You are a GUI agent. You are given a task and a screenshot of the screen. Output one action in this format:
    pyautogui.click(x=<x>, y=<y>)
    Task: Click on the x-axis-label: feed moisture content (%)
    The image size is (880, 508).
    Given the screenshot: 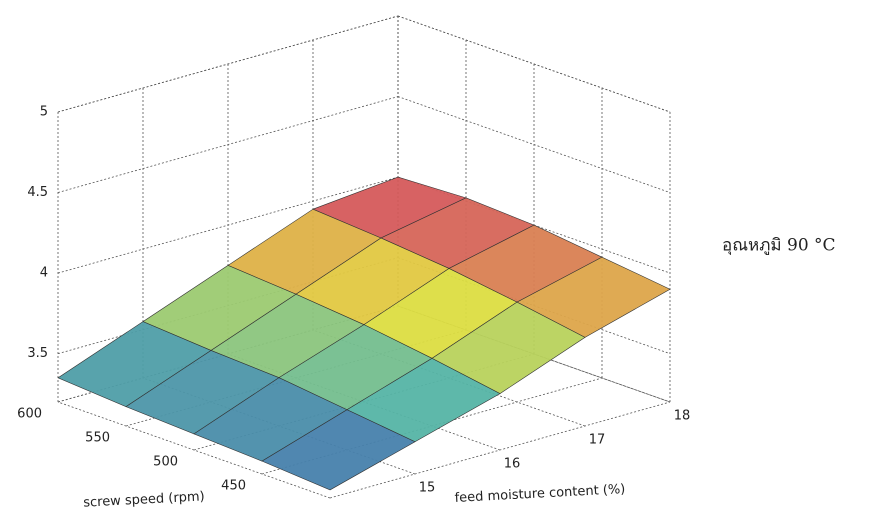 What is the action you would take?
    pyautogui.click(x=539, y=494)
    